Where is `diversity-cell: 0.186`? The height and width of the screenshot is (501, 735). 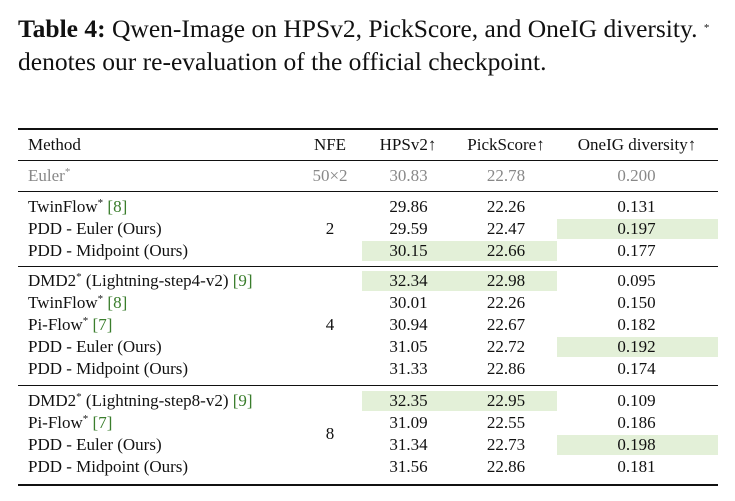
diversity-cell: 0.186 is located at coordinates (636, 422).